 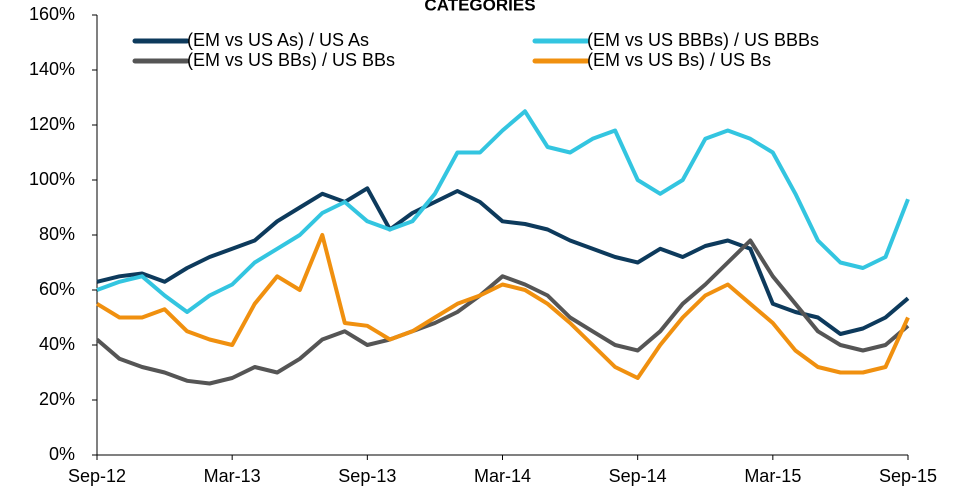 What do you see at coordinates (52, 69) in the screenshot?
I see `y-tick-label: 140%` at bounding box center [52, 69].